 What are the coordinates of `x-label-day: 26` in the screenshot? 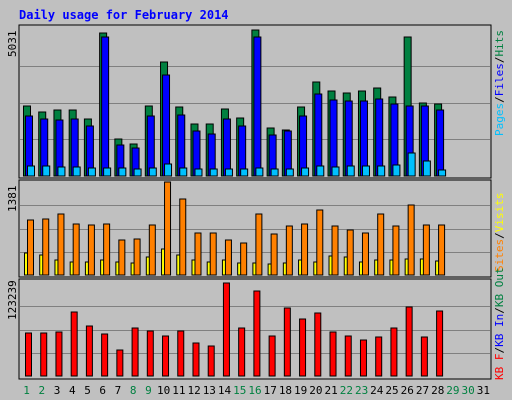 It's located at (407, 390).